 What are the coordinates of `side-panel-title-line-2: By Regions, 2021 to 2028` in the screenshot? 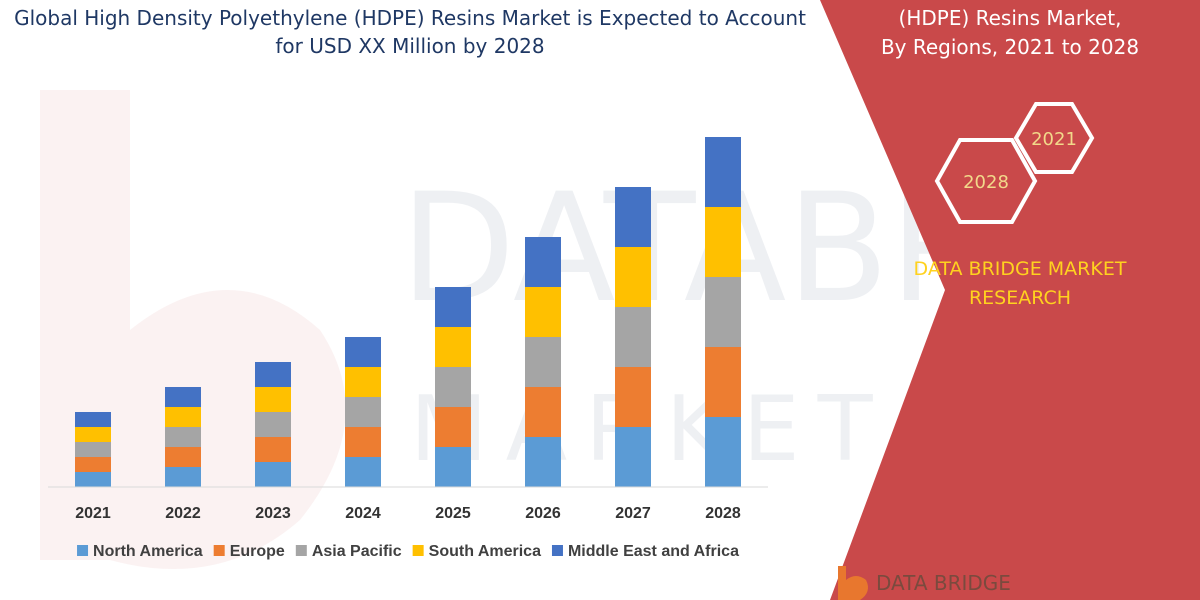 It's located at (1010, 47).